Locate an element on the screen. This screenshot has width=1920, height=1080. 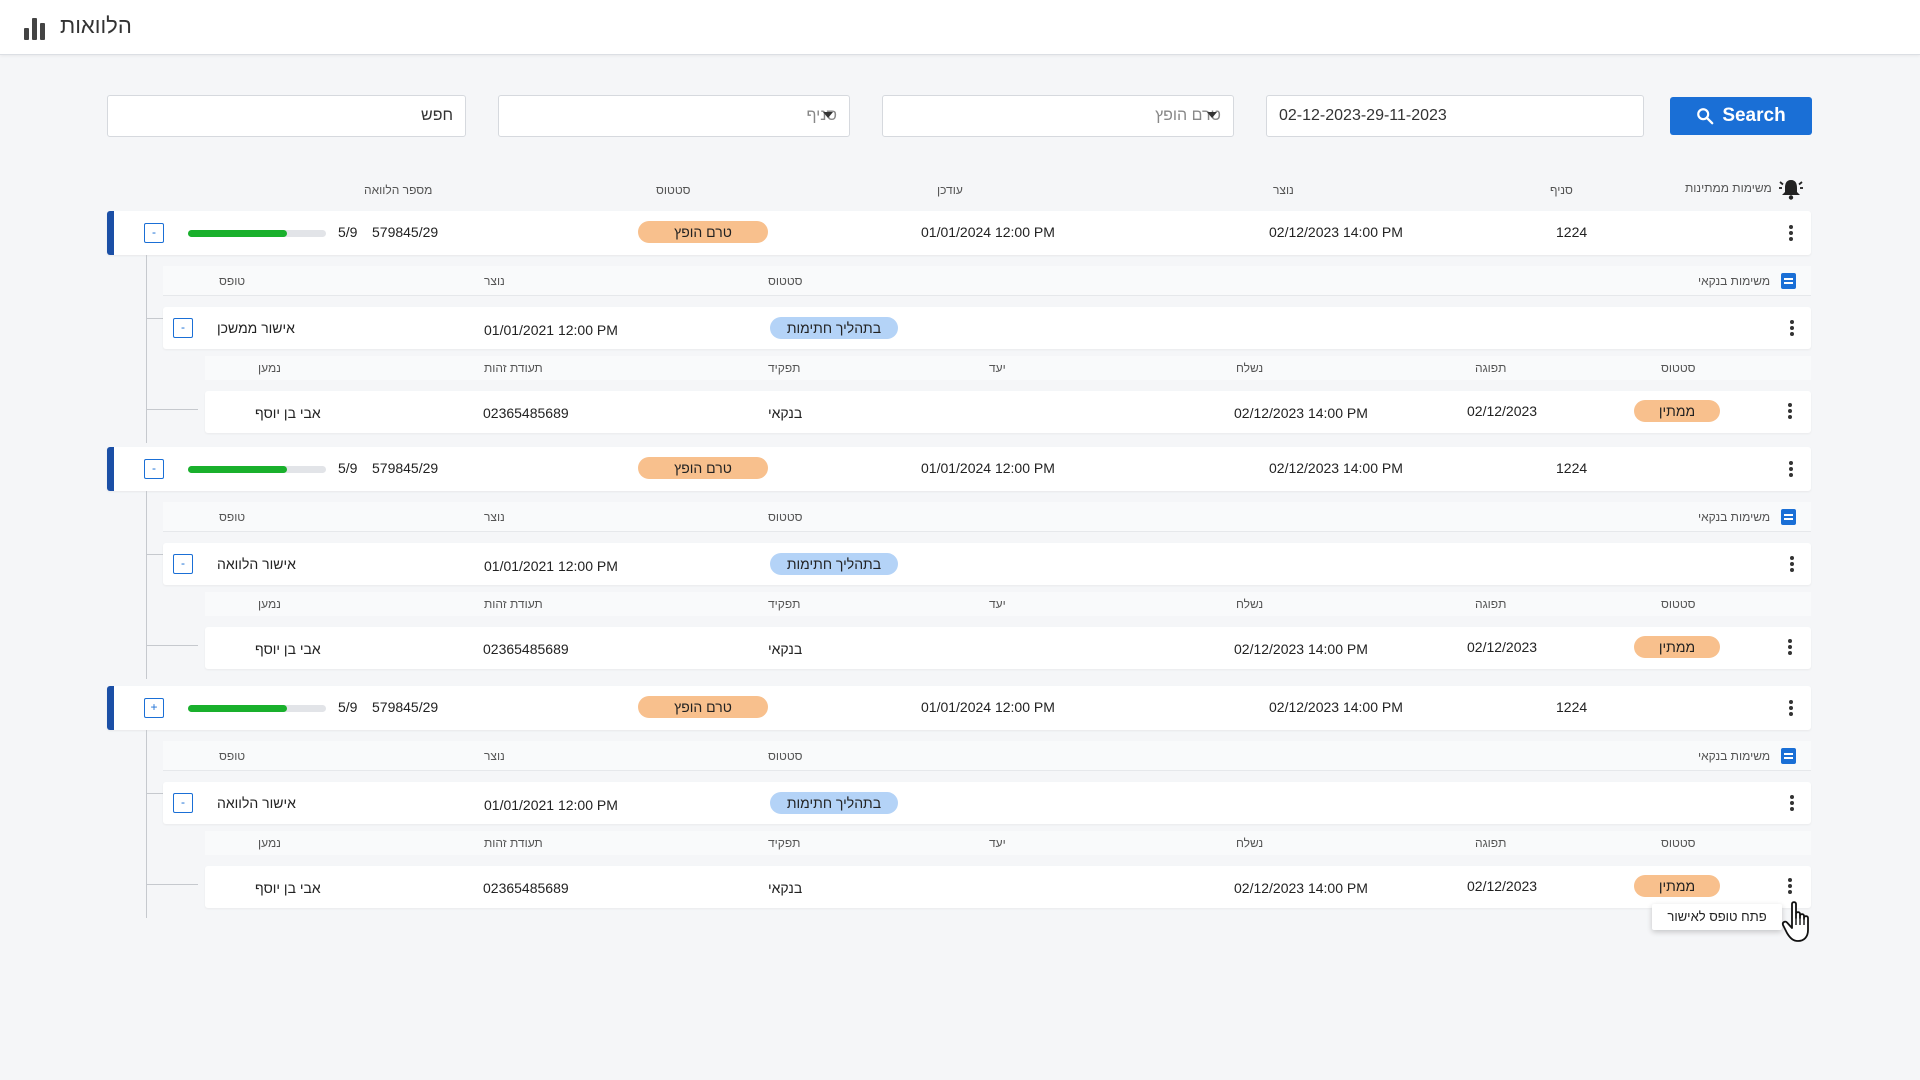
loan-created: 02/12/2023 14:00 PM is located at coordinates (1336, 232).